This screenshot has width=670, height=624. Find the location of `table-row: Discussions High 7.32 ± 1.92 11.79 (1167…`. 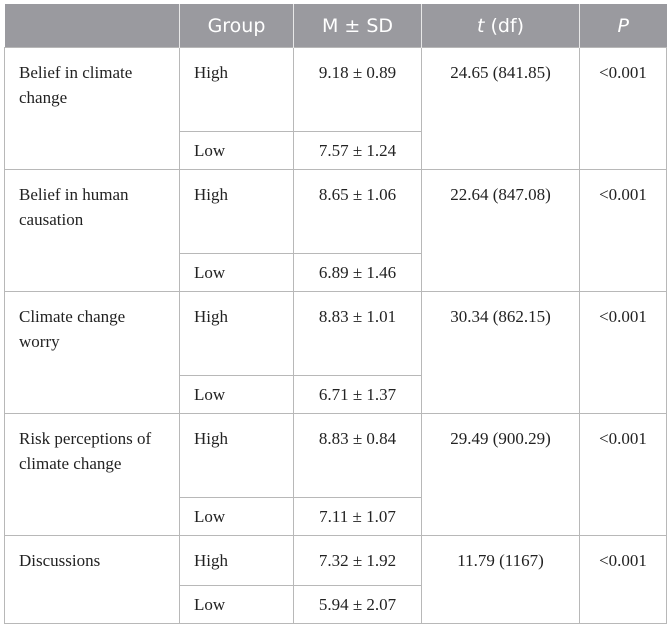

table-row: Discussions High 7.32 ± 1.92 11.79 (1167… is located at coordinates (335, 579).